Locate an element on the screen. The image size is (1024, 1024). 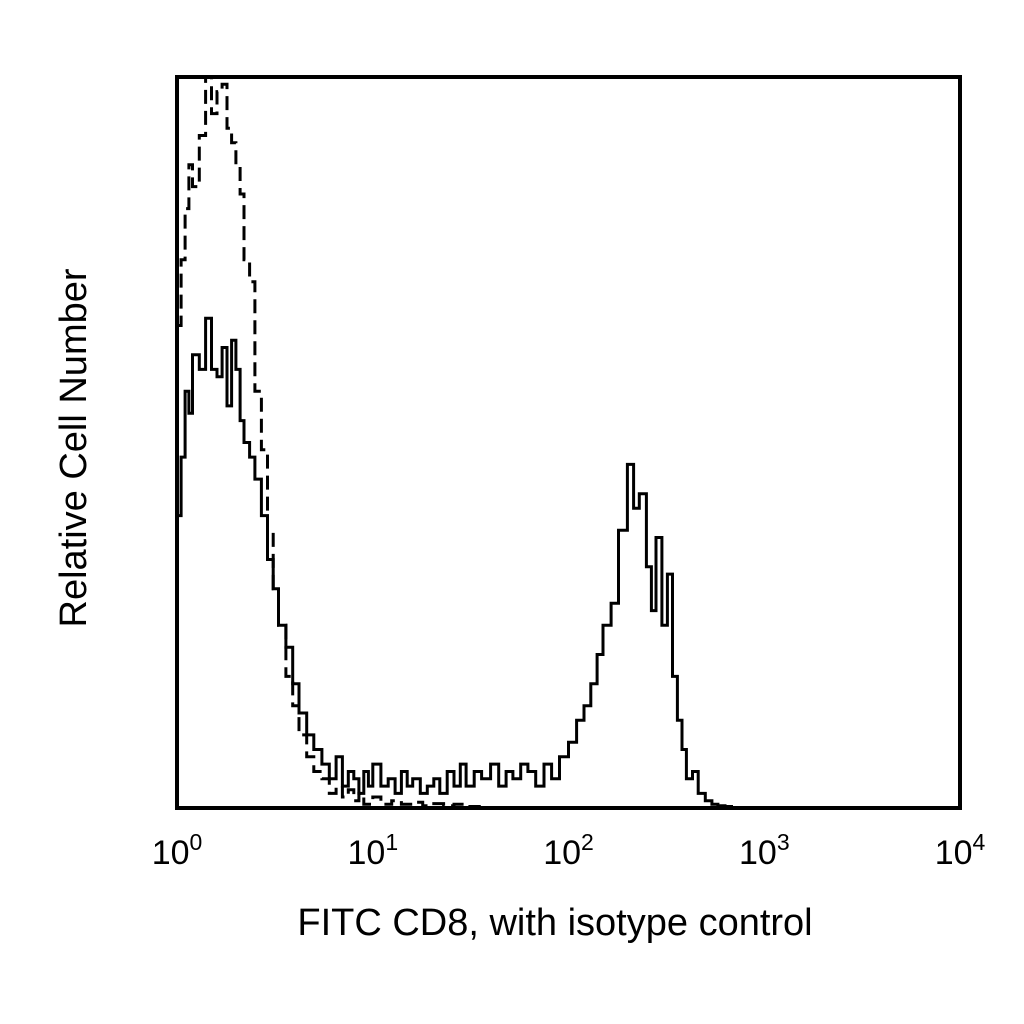
x-tick-label: 10⁴ is located at coordinates (960, 850).